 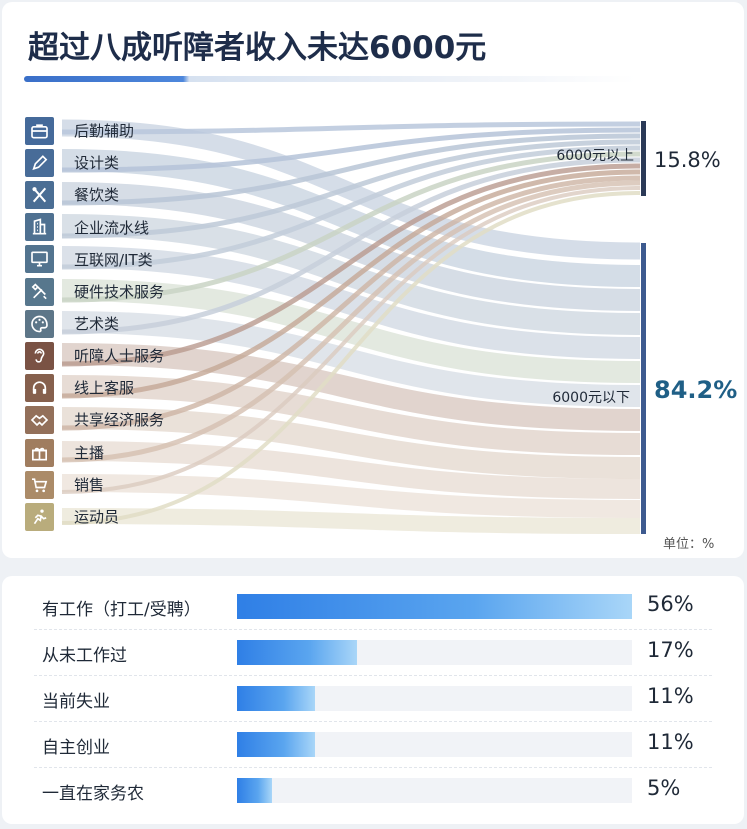 I want to click on bar-value-label: 5%, so click(x=664, y=788).